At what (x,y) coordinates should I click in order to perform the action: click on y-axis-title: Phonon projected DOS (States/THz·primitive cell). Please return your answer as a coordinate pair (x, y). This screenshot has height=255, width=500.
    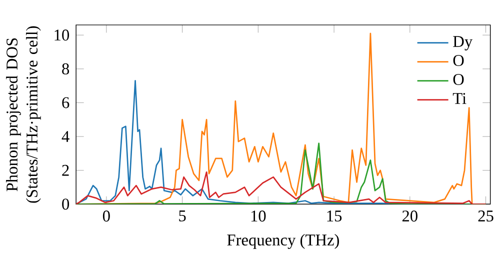
    Looking at the image, I should click on (23, 114).